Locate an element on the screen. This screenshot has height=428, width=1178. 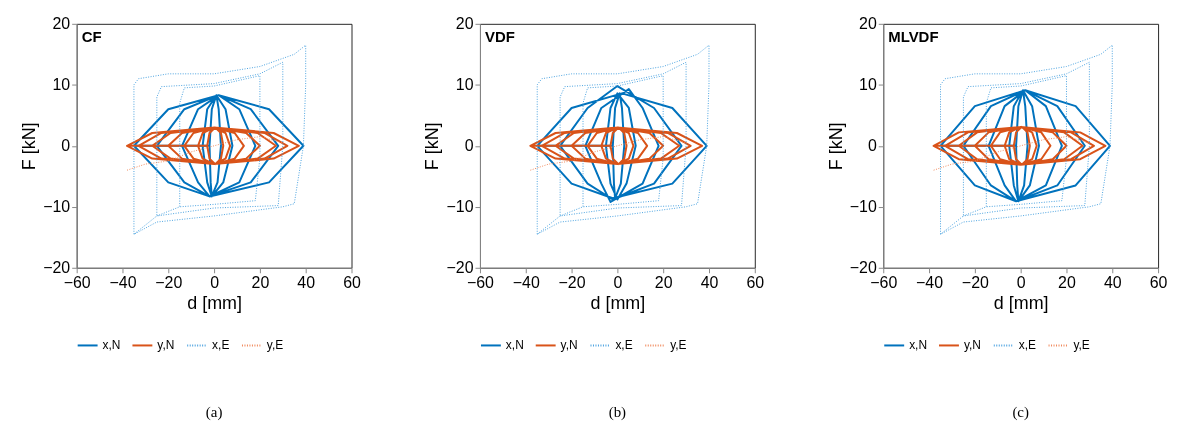
chart-title: CF is located at coordinates (91, 36).